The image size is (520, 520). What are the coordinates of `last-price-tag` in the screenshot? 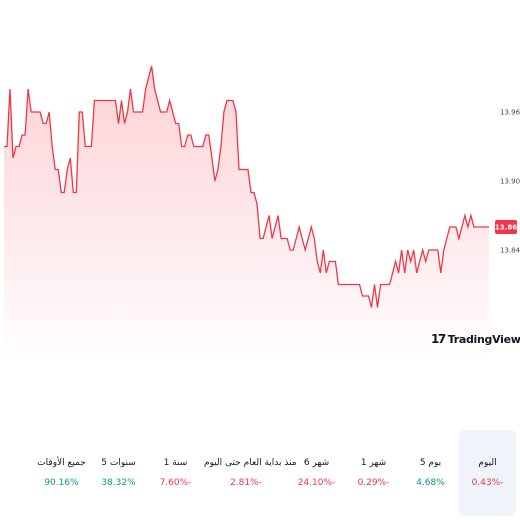 It's located at (506, 227).